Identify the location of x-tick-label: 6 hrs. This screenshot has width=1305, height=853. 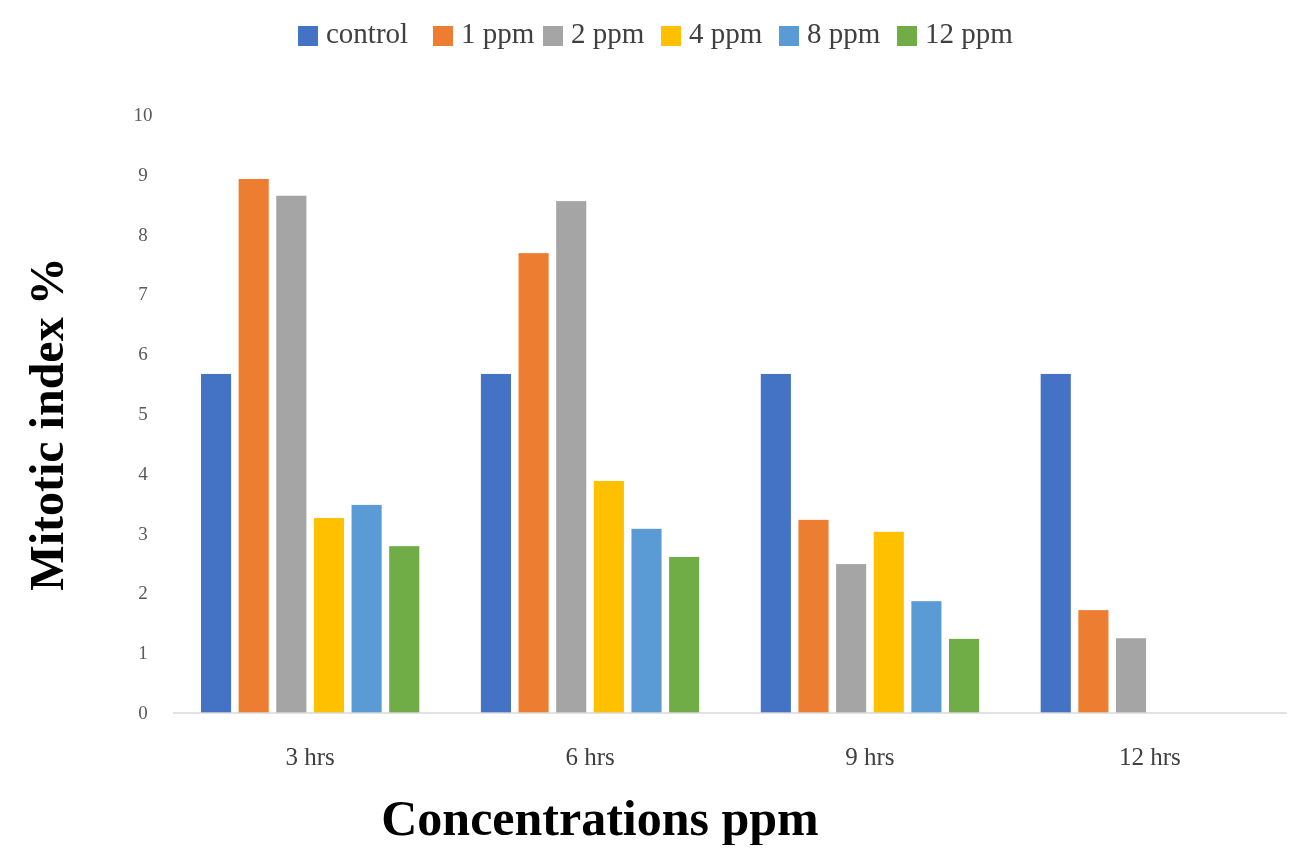
(590, 756).